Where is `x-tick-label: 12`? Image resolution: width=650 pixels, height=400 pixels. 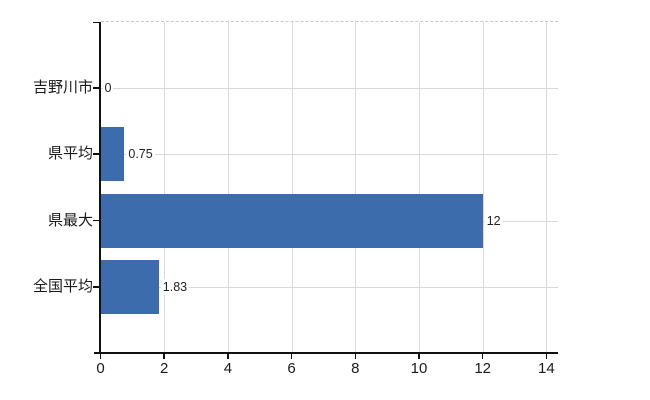 x-tick-label: 12 is located at coordinates (483, 368).